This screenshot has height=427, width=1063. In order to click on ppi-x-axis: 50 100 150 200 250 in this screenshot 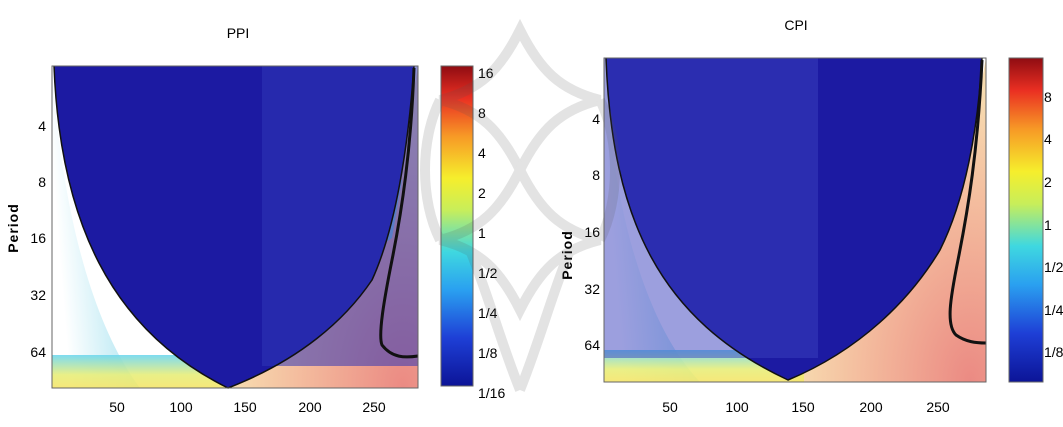, I will do `click(247, 407)`.